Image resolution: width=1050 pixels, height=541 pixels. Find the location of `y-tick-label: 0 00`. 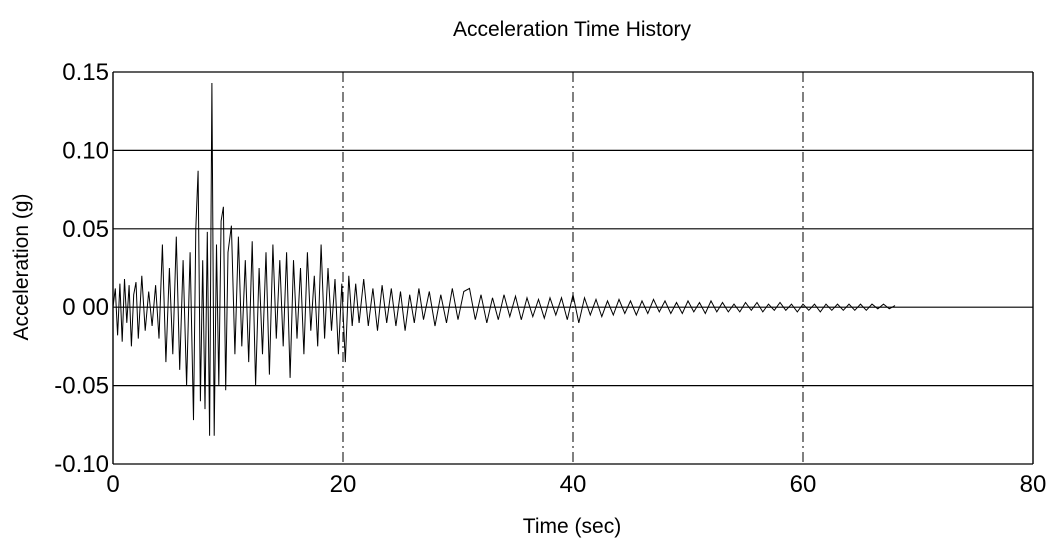

y-tick-label: 0 00 is located at coordinates (85, 307).